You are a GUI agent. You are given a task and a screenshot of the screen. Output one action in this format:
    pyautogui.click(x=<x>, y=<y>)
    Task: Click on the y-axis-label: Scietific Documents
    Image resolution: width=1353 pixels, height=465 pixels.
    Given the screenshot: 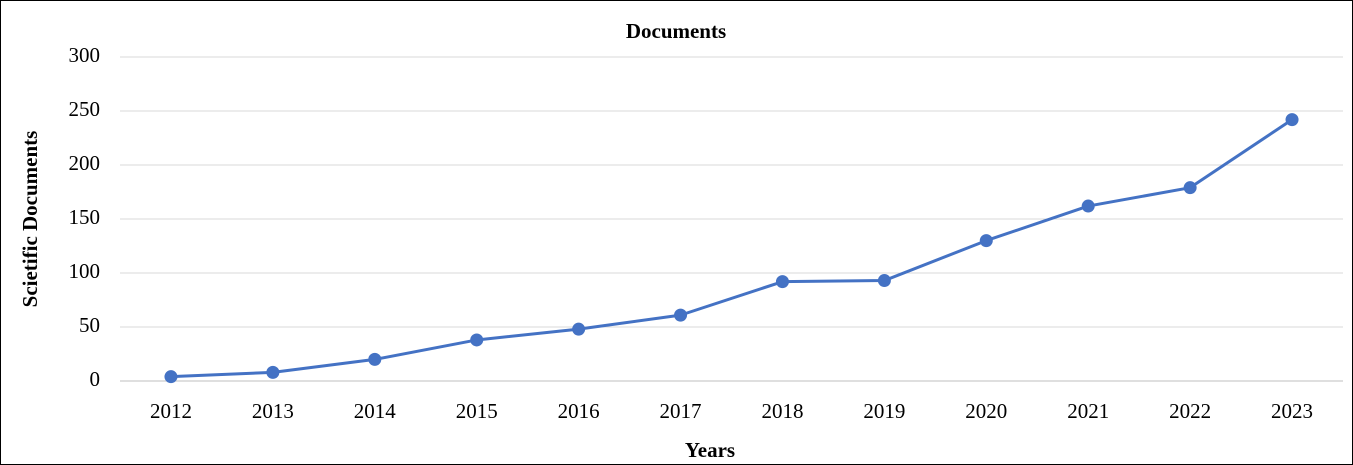 What is the action you would take?
    pyautogui.click(x=30, y=219)
    